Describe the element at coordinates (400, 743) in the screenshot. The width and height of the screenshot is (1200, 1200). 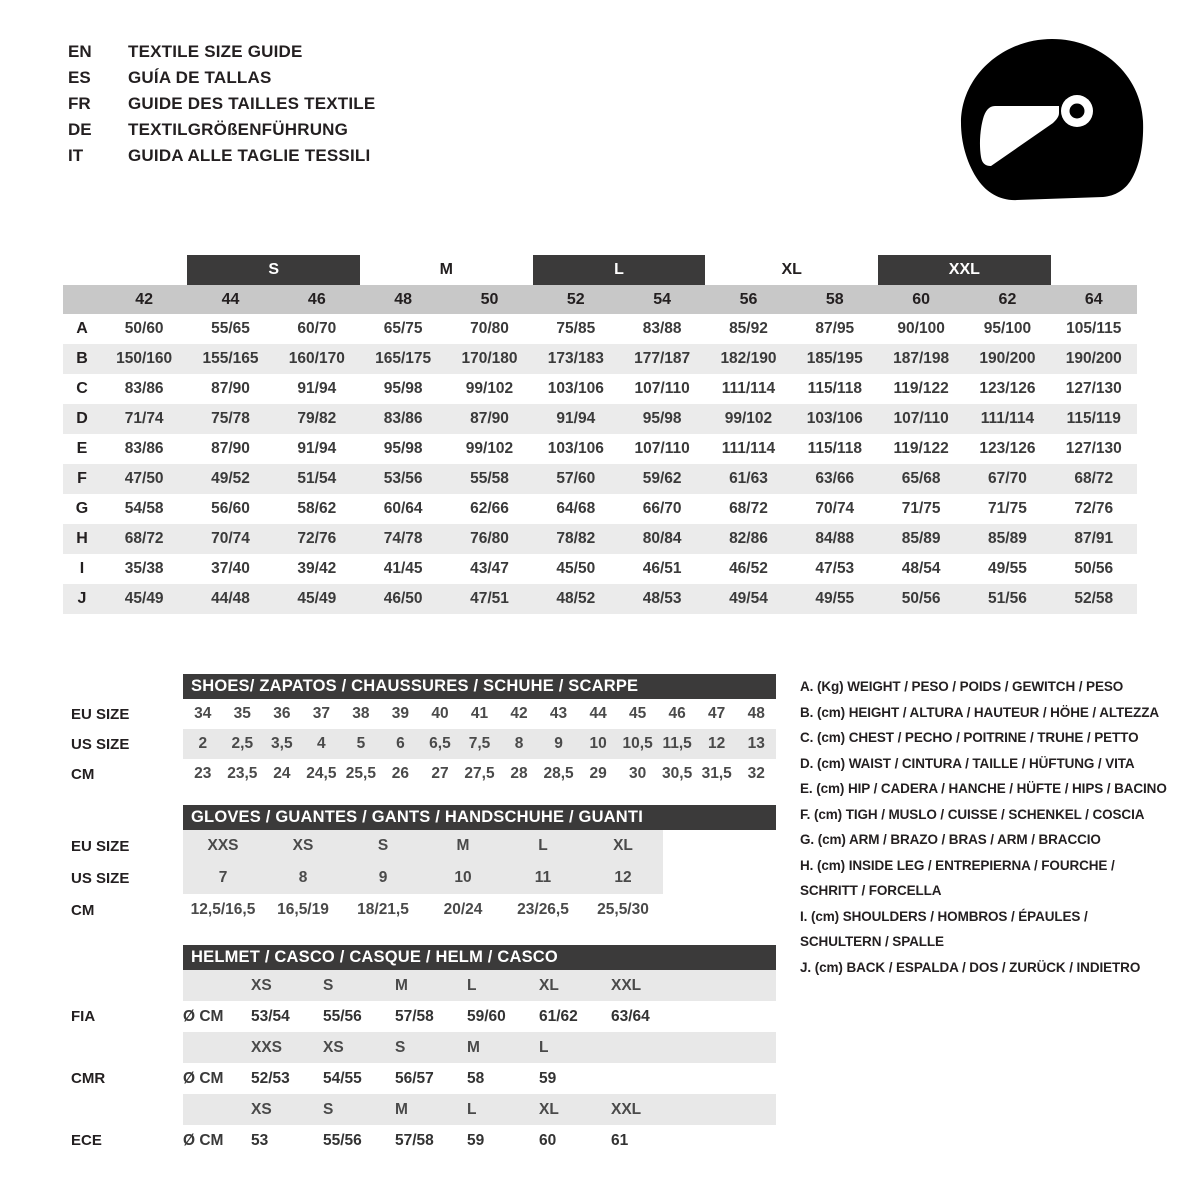
I see `size-cell: 6` at that location.